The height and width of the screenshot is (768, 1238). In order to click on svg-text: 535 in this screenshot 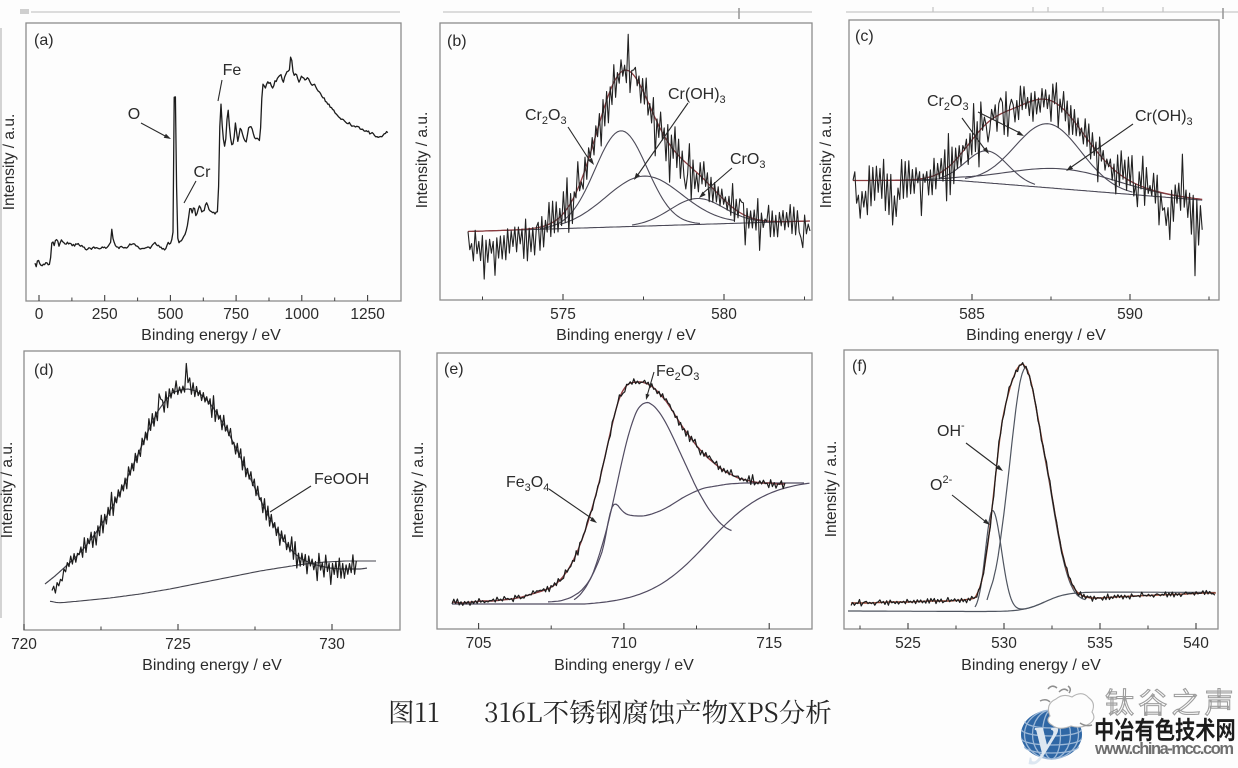, I will do `click(1100, 643)`.